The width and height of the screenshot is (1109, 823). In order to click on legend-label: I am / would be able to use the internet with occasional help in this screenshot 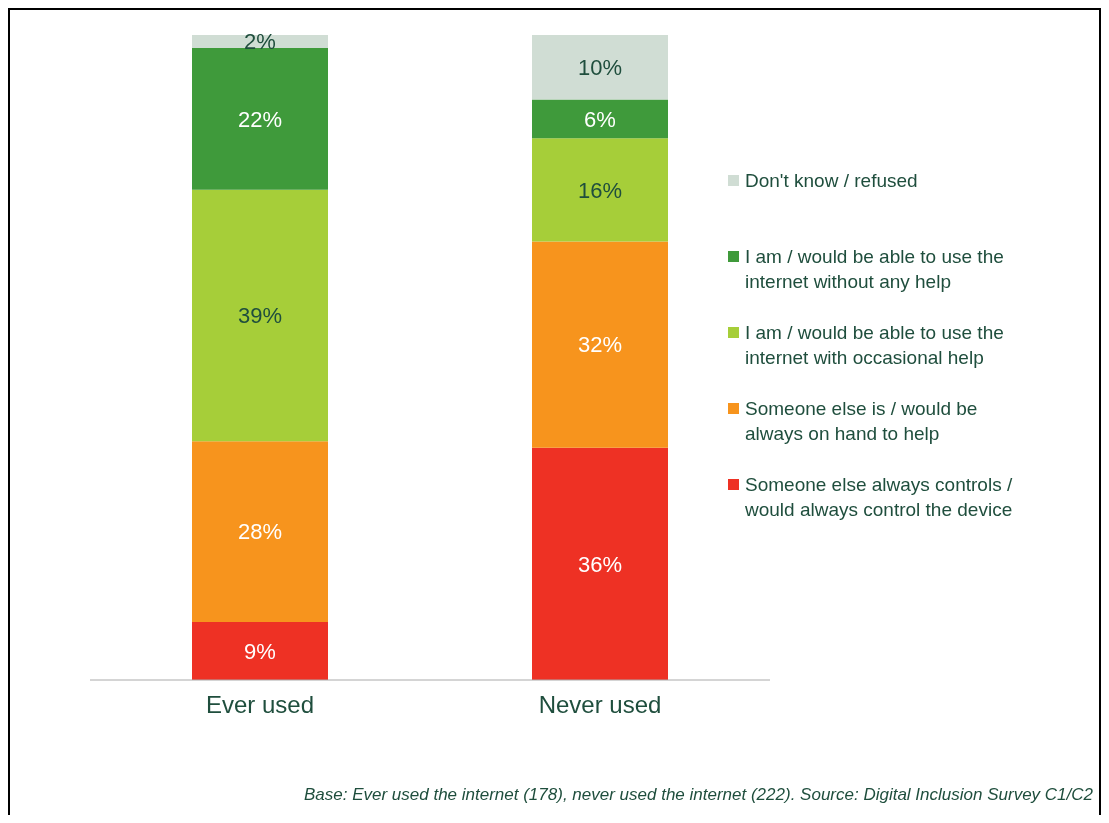, I will do `click(875, 345)`.